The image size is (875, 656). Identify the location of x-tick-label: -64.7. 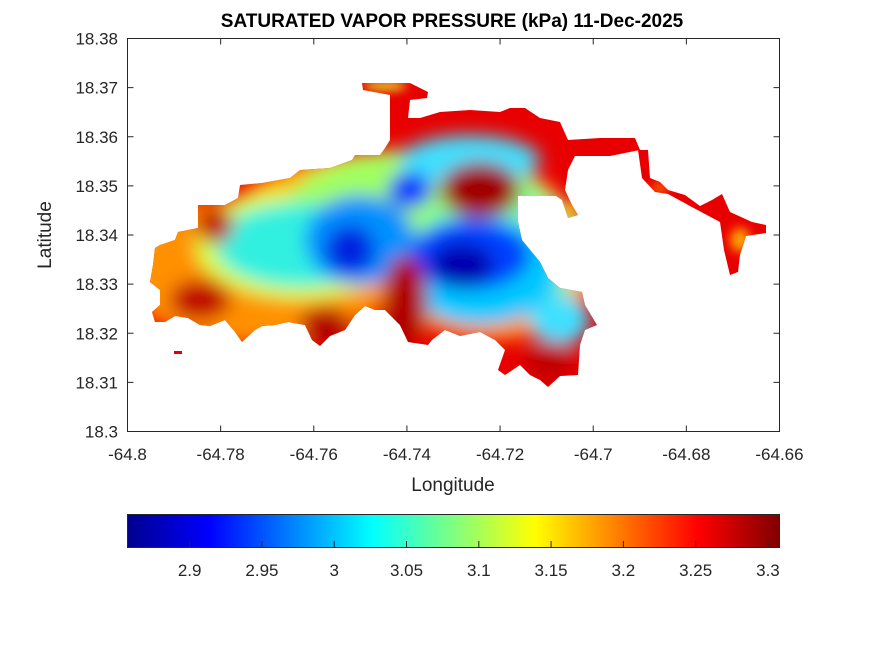
(593, 454).